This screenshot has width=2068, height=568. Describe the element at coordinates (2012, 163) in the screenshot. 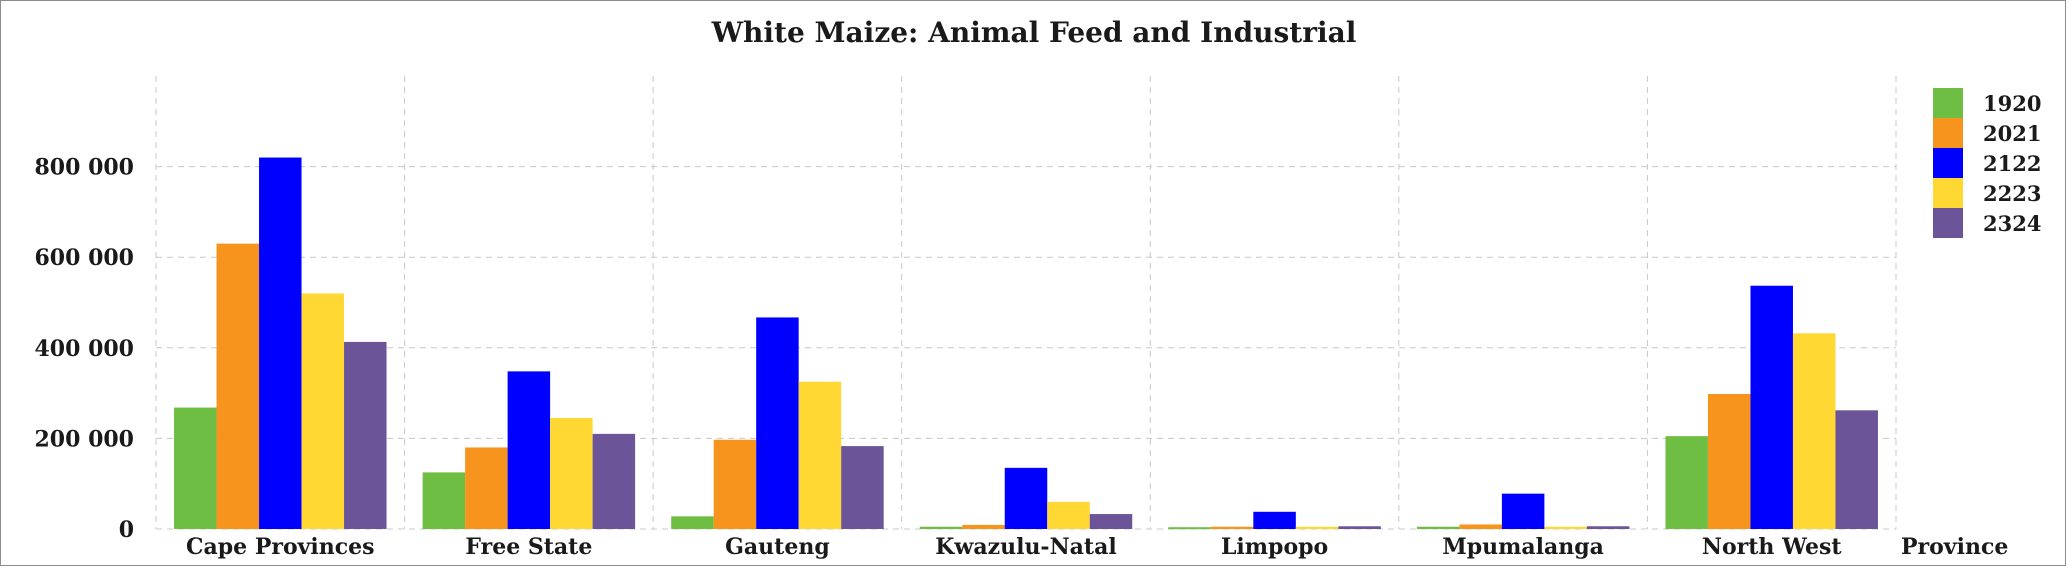

I see `legend-label: 2122` at that location.